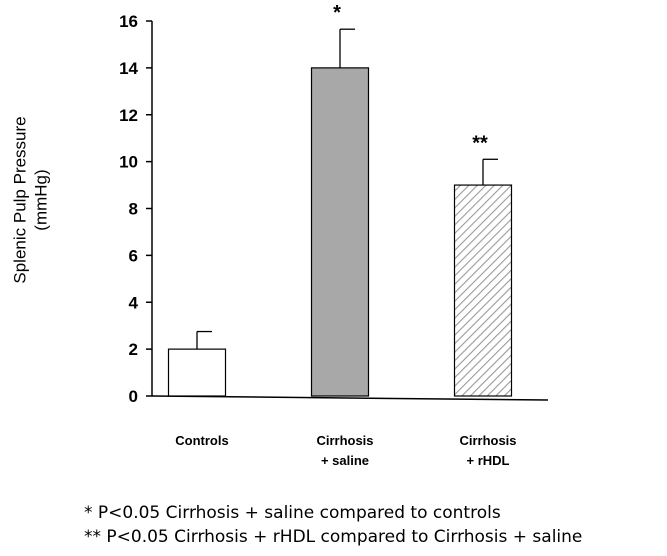 The image size is (667, 556). What do you see at coordinates (128, 115) in the screenshot?
I see `y-tick-label: 12` at bounding box center [128, 115].